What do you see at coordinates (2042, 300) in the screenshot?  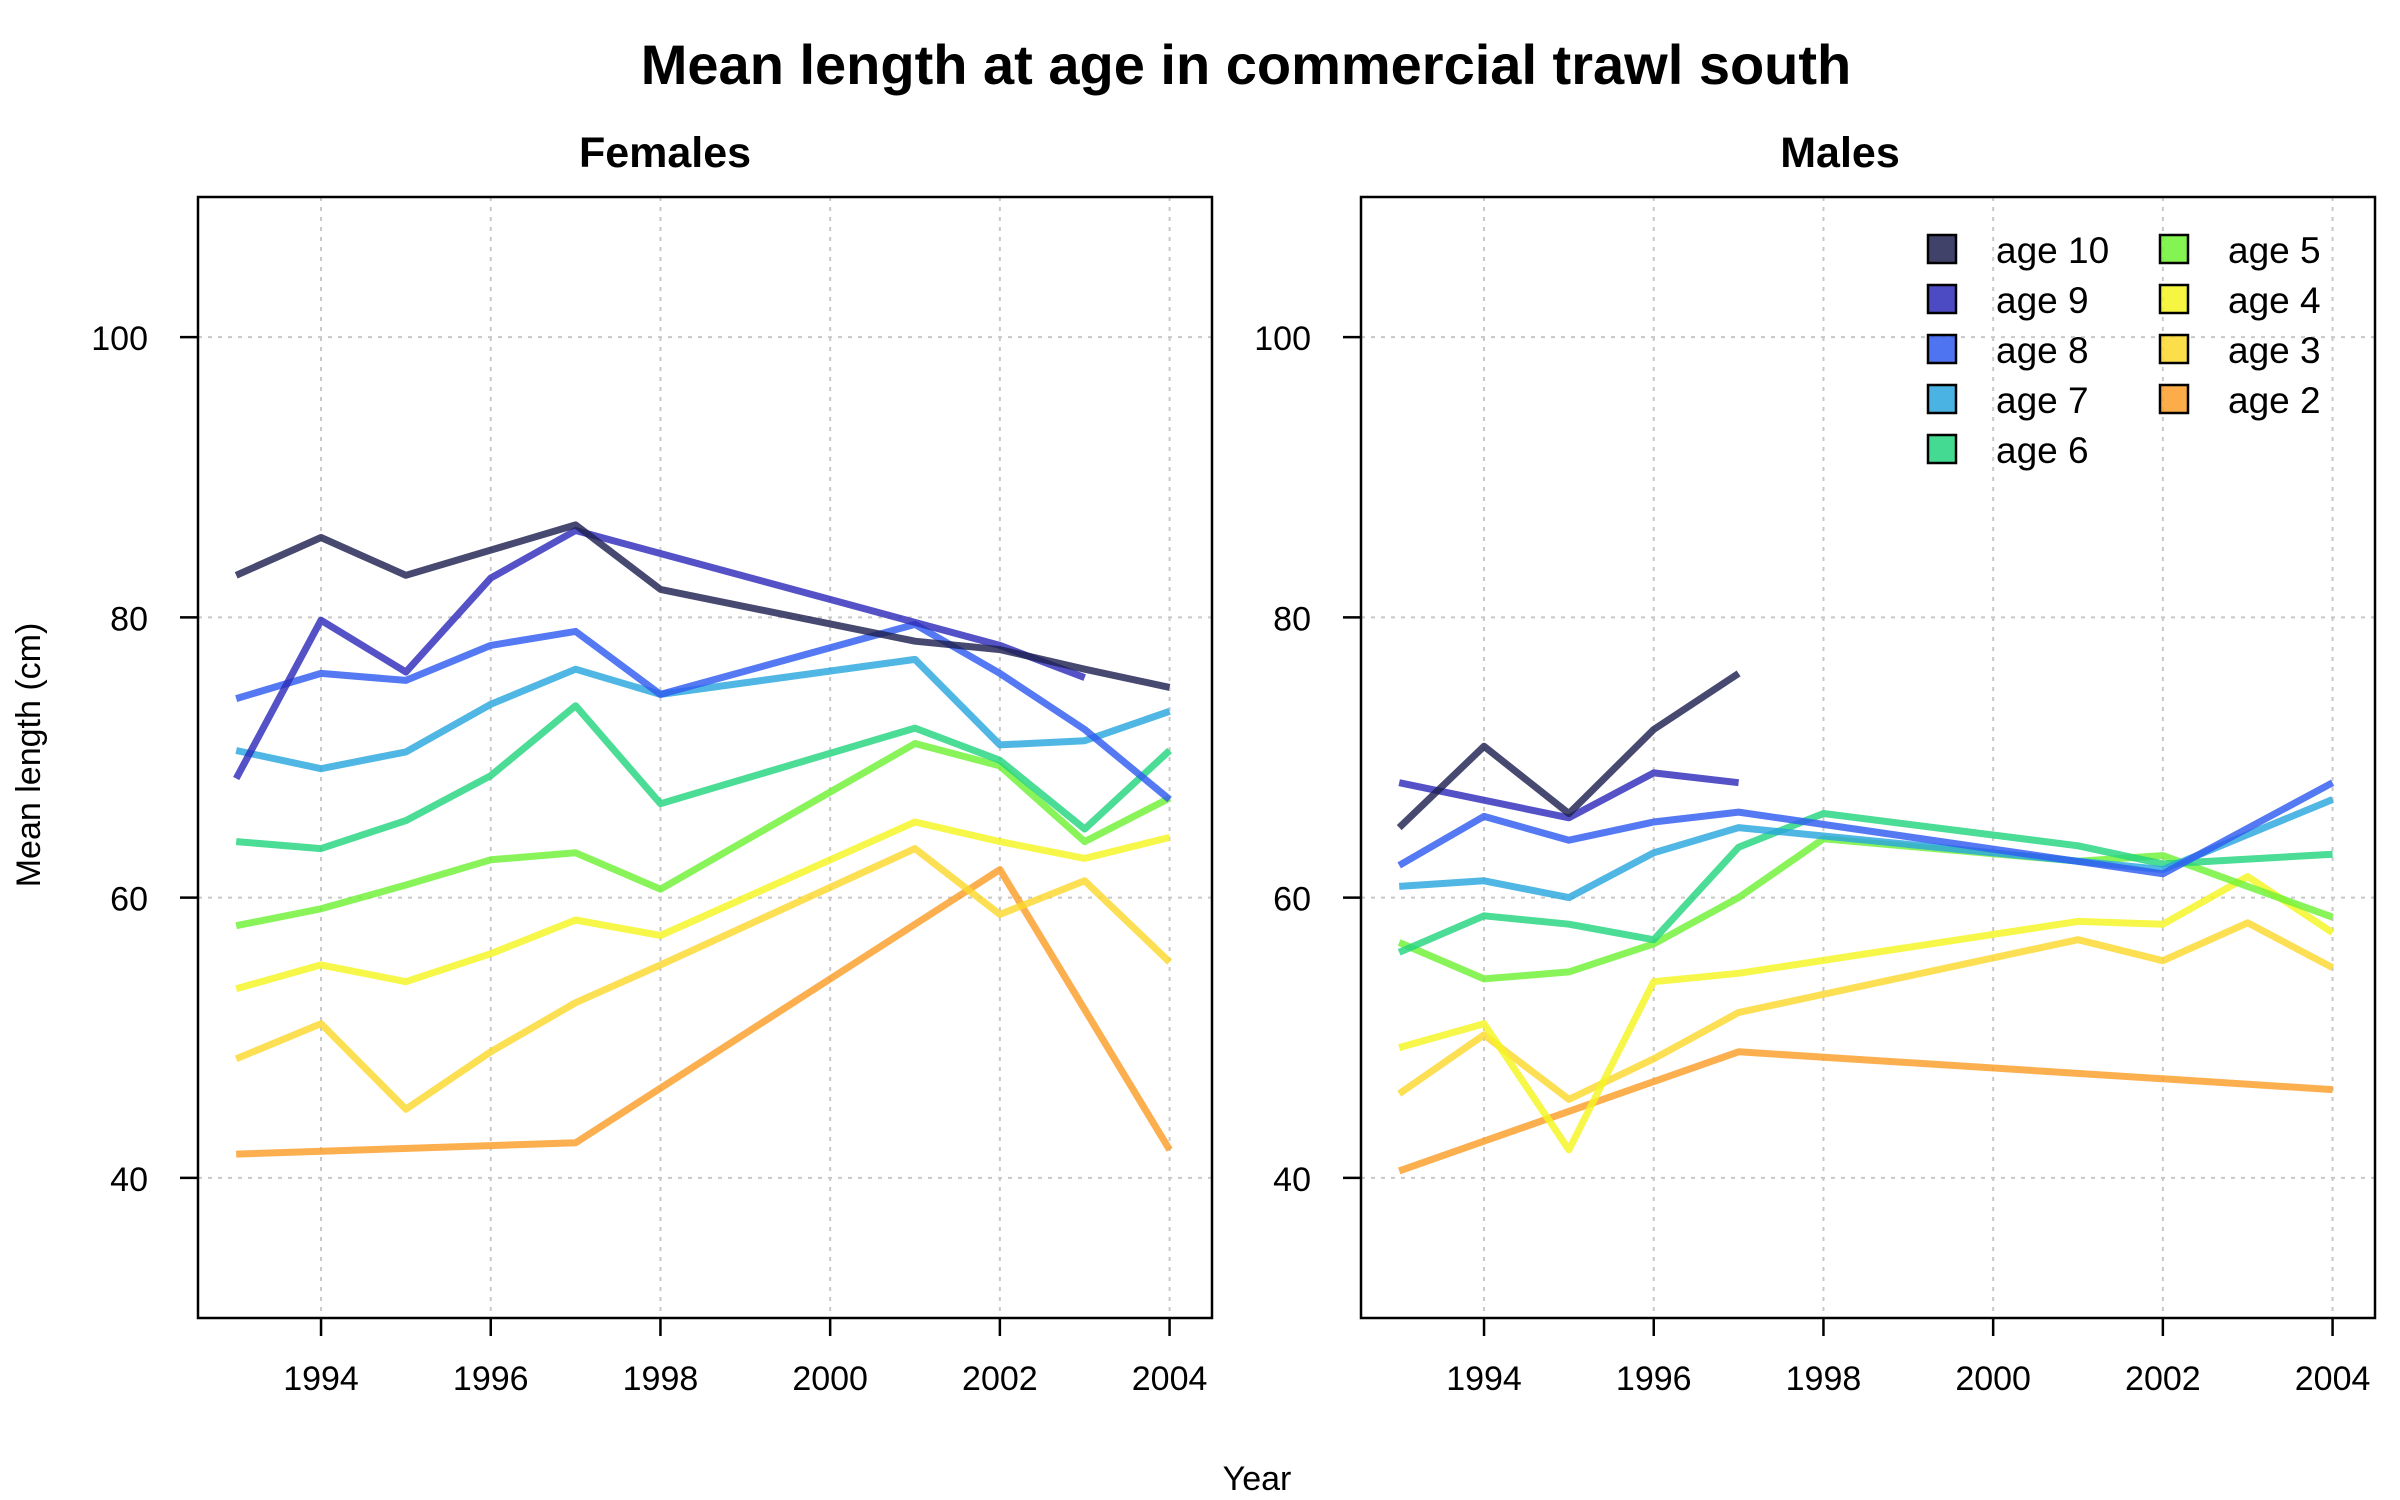 I see `legend-label-age-9: age 9` at bounding box center [2042, 300].